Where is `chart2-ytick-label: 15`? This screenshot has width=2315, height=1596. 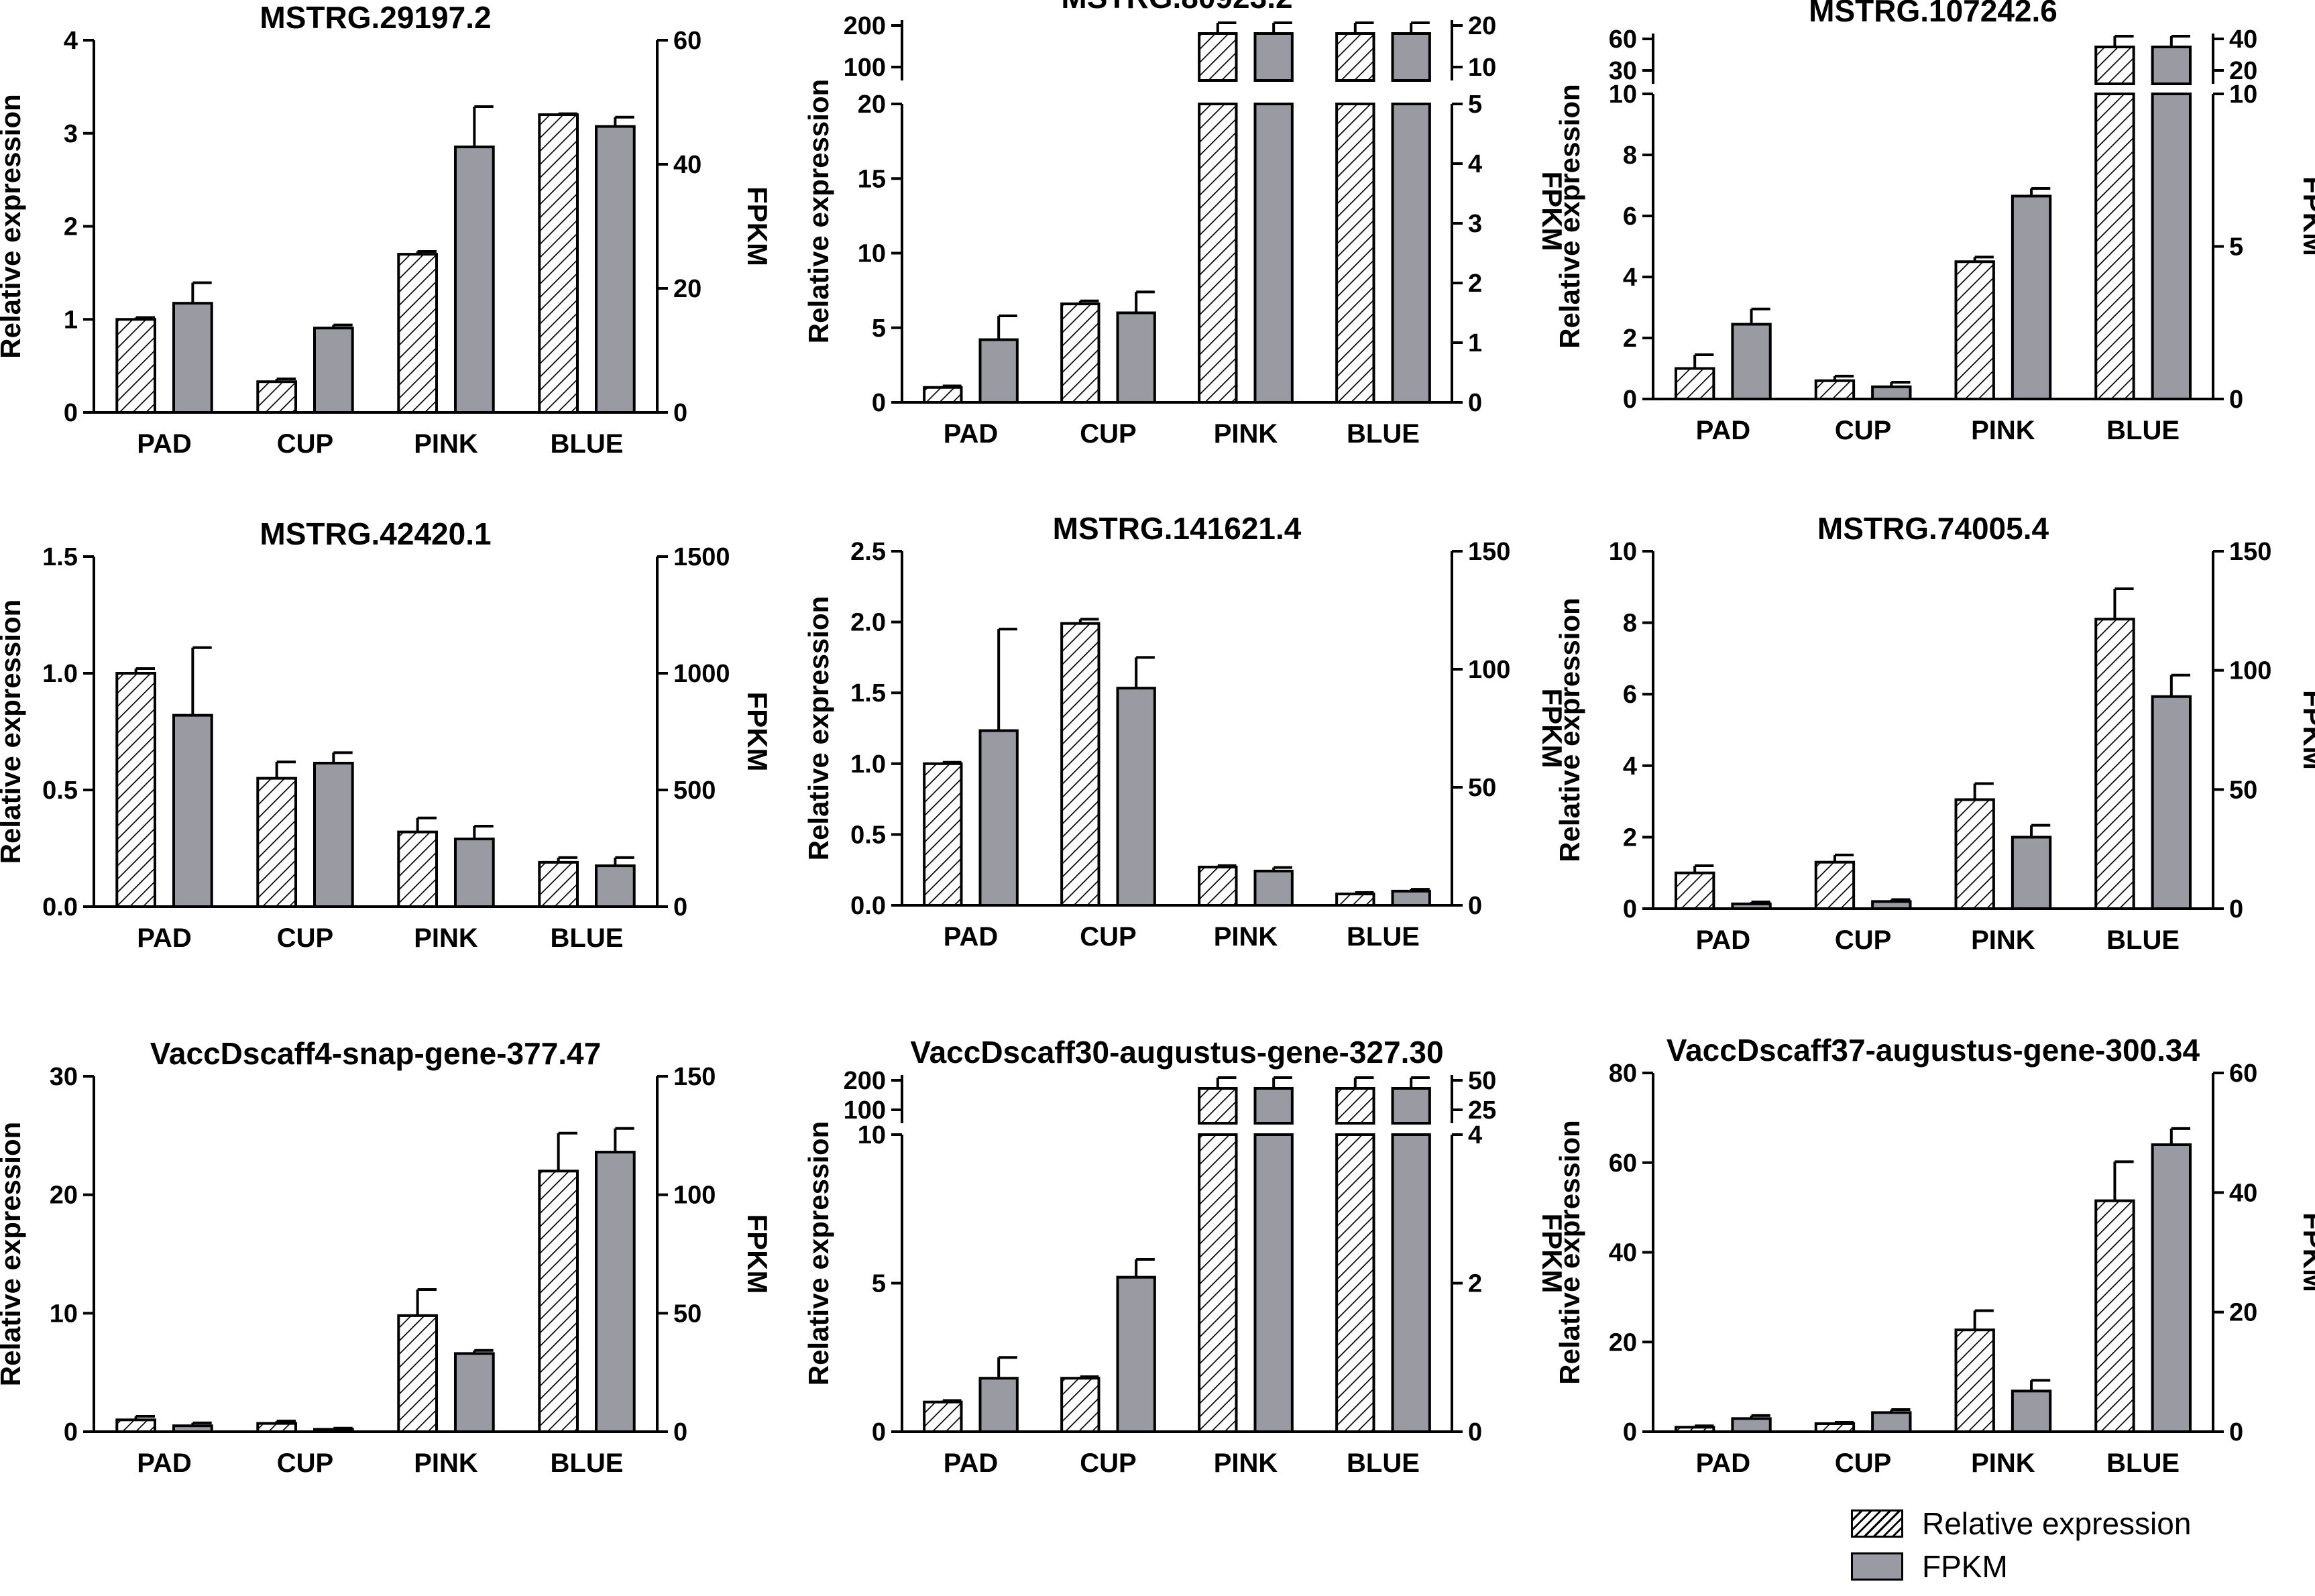 chart2-ytick-label: 15 is located at coordinates (872, 179).